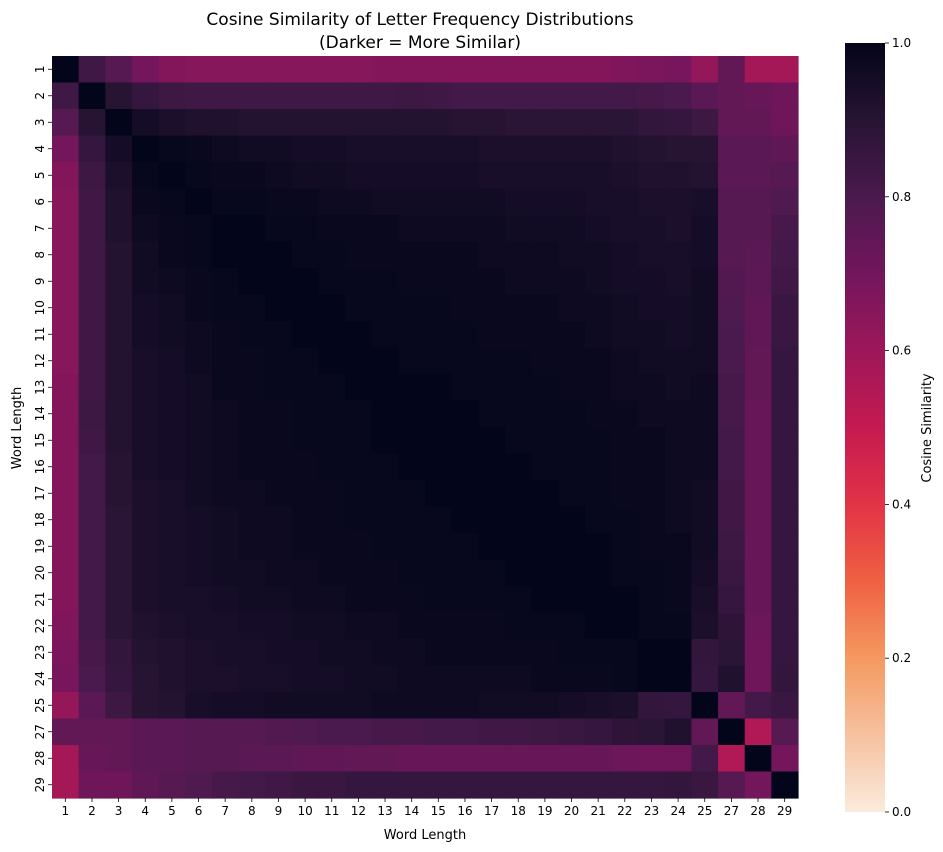 The width and height of the screenshot is (943, 852). Describe the element at coordinates (40, 281) in the screenshot. I see `y-tick-label: 9` at that location.